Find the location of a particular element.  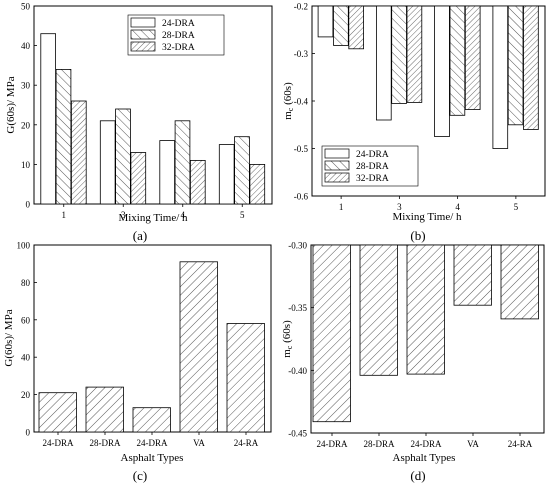

panel-a-y-tick-label: 10 is located at coordinates (26, 165).